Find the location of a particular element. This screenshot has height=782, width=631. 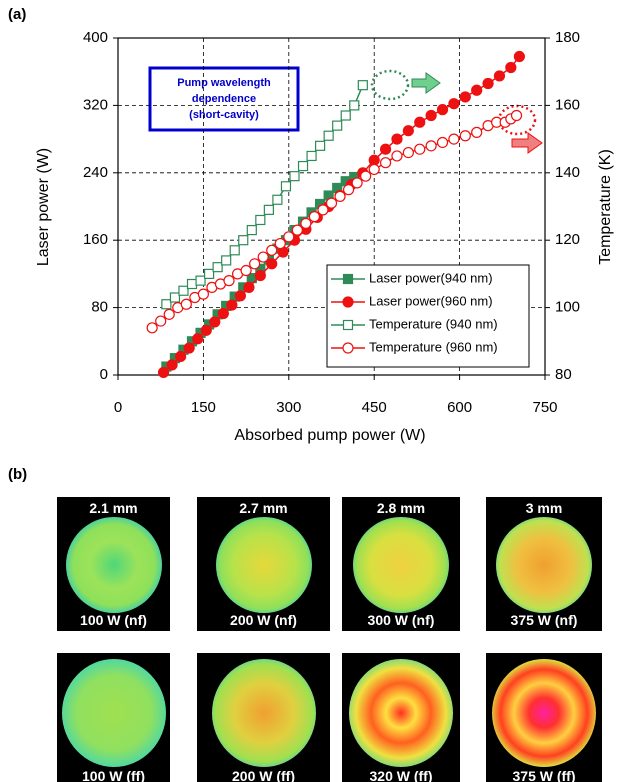

x-tick-label: 150 is located at coordinates (203, 407).